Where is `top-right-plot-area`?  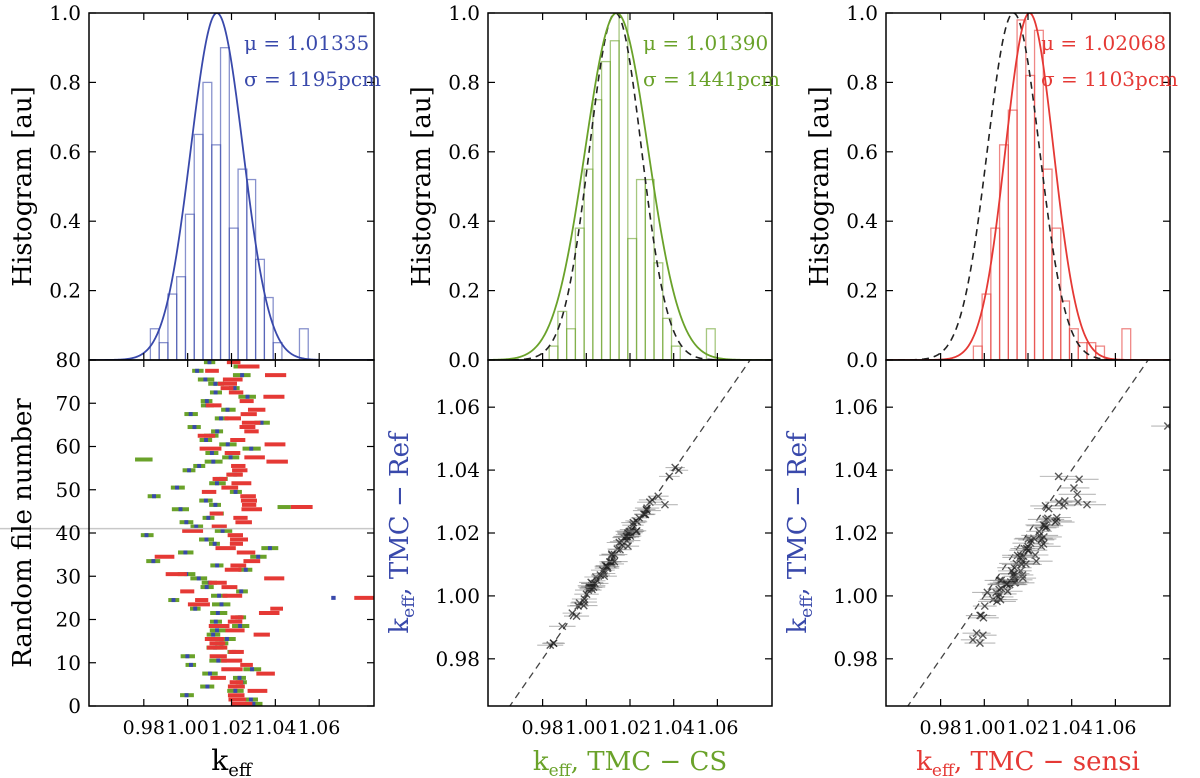 top-right-plot-area is located at coordinates (1028, 186).